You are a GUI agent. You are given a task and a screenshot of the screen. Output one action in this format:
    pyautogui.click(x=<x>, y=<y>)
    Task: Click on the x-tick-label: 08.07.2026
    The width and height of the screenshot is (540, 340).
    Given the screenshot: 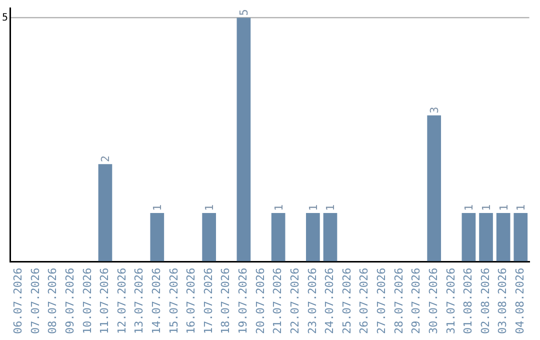 What is the action you would take?
    pyautogui.click(x=53, y=301)
    